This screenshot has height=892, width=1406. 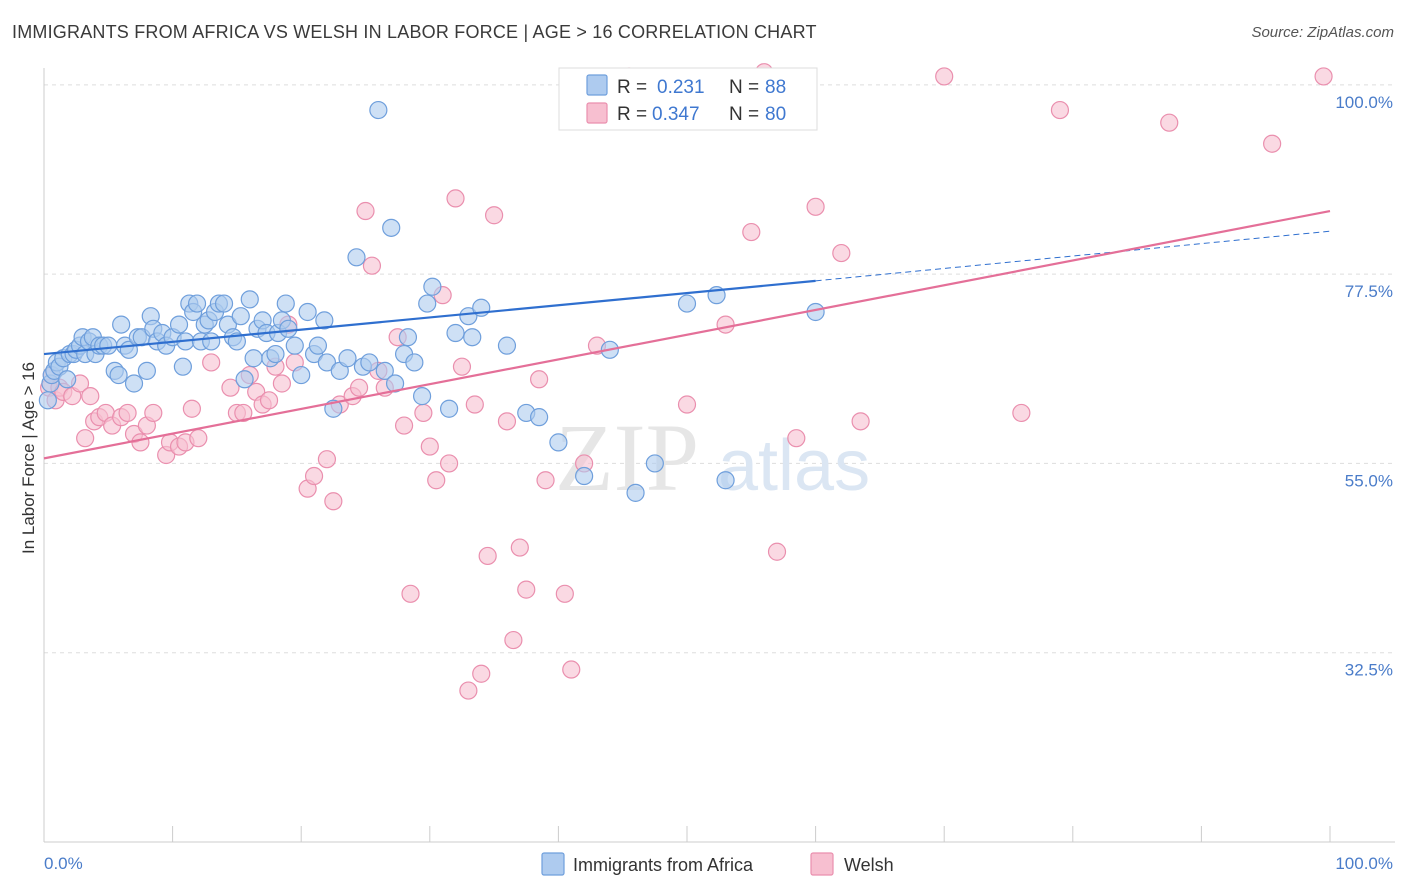 What do you see at coordinates (744, 114) in the screenshot?
I see `legend-welsh-n-label: N =` at bounding box center [744, 114].